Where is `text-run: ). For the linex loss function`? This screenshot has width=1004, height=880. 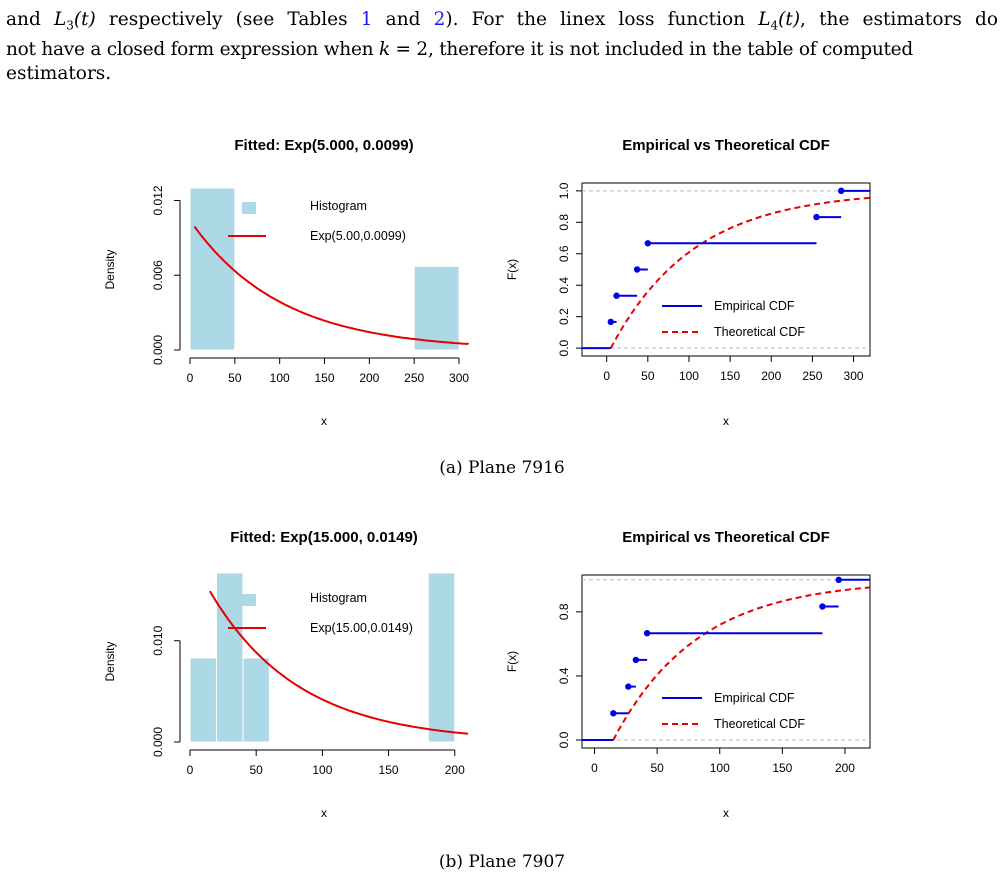 text-run: ). For the linex loss function is located at coordinates (602, 19).